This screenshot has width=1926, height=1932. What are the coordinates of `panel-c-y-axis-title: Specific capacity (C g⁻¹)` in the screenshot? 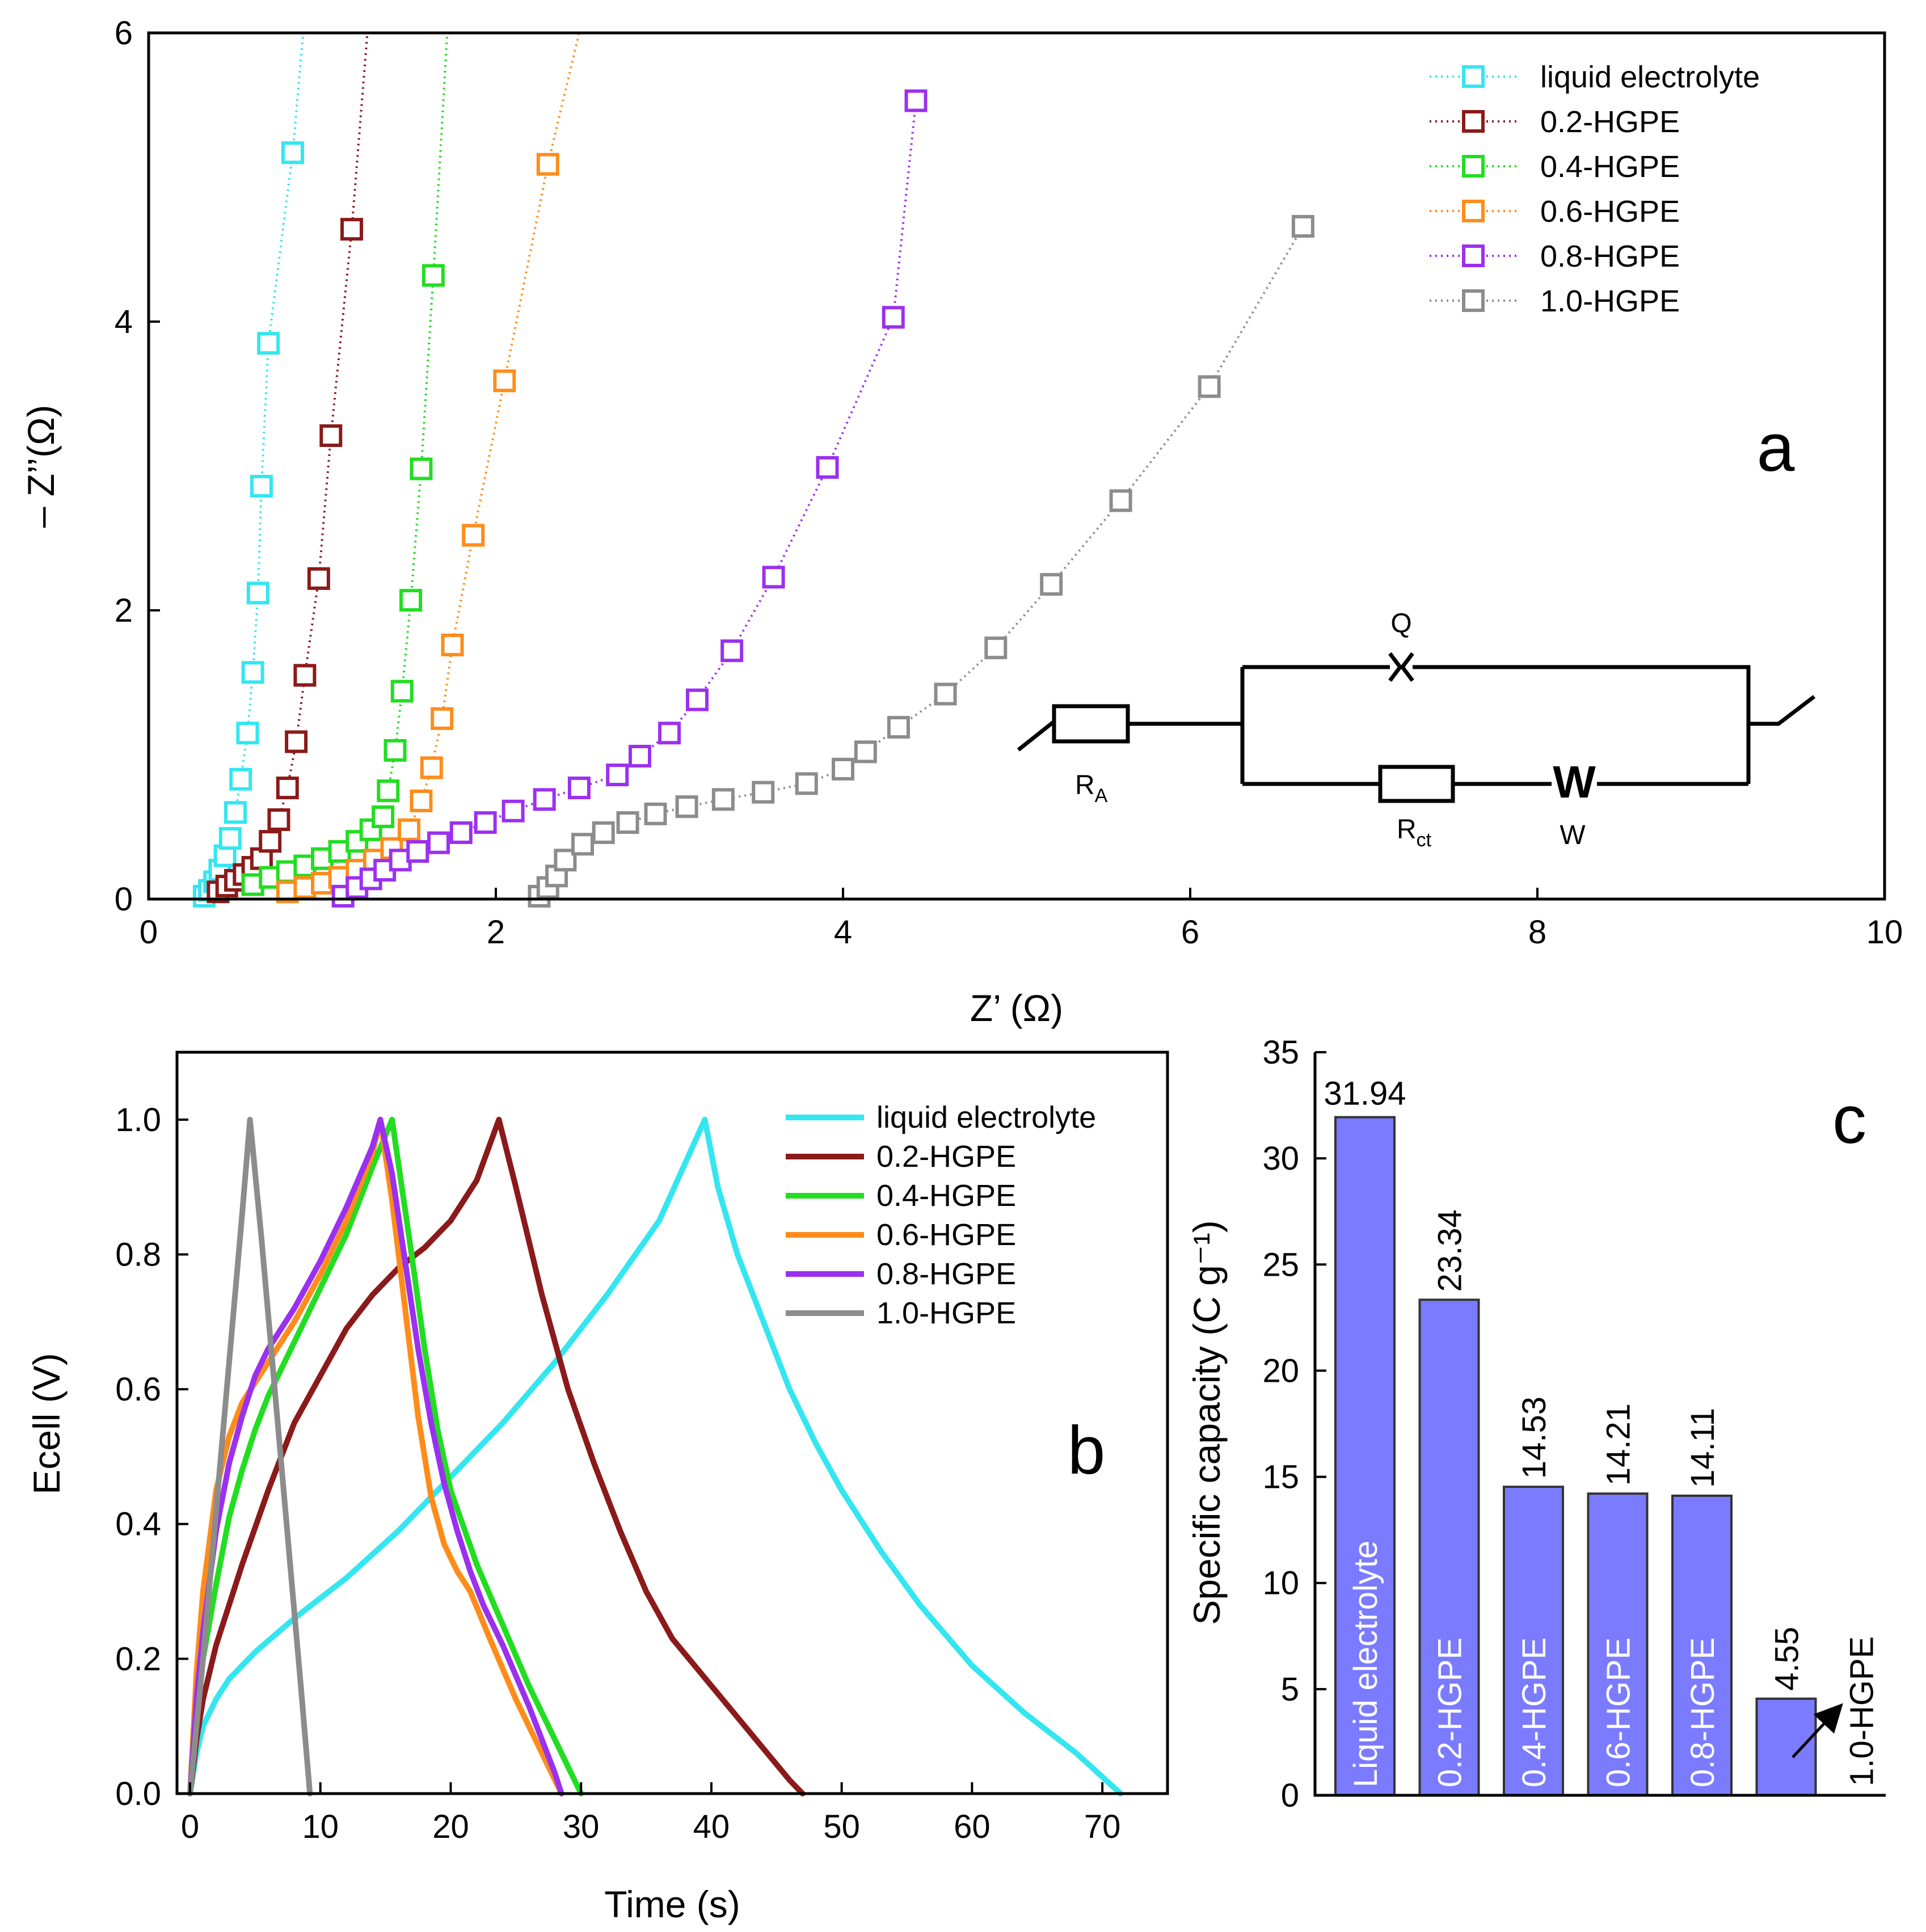 It's located at (1207, 1423).